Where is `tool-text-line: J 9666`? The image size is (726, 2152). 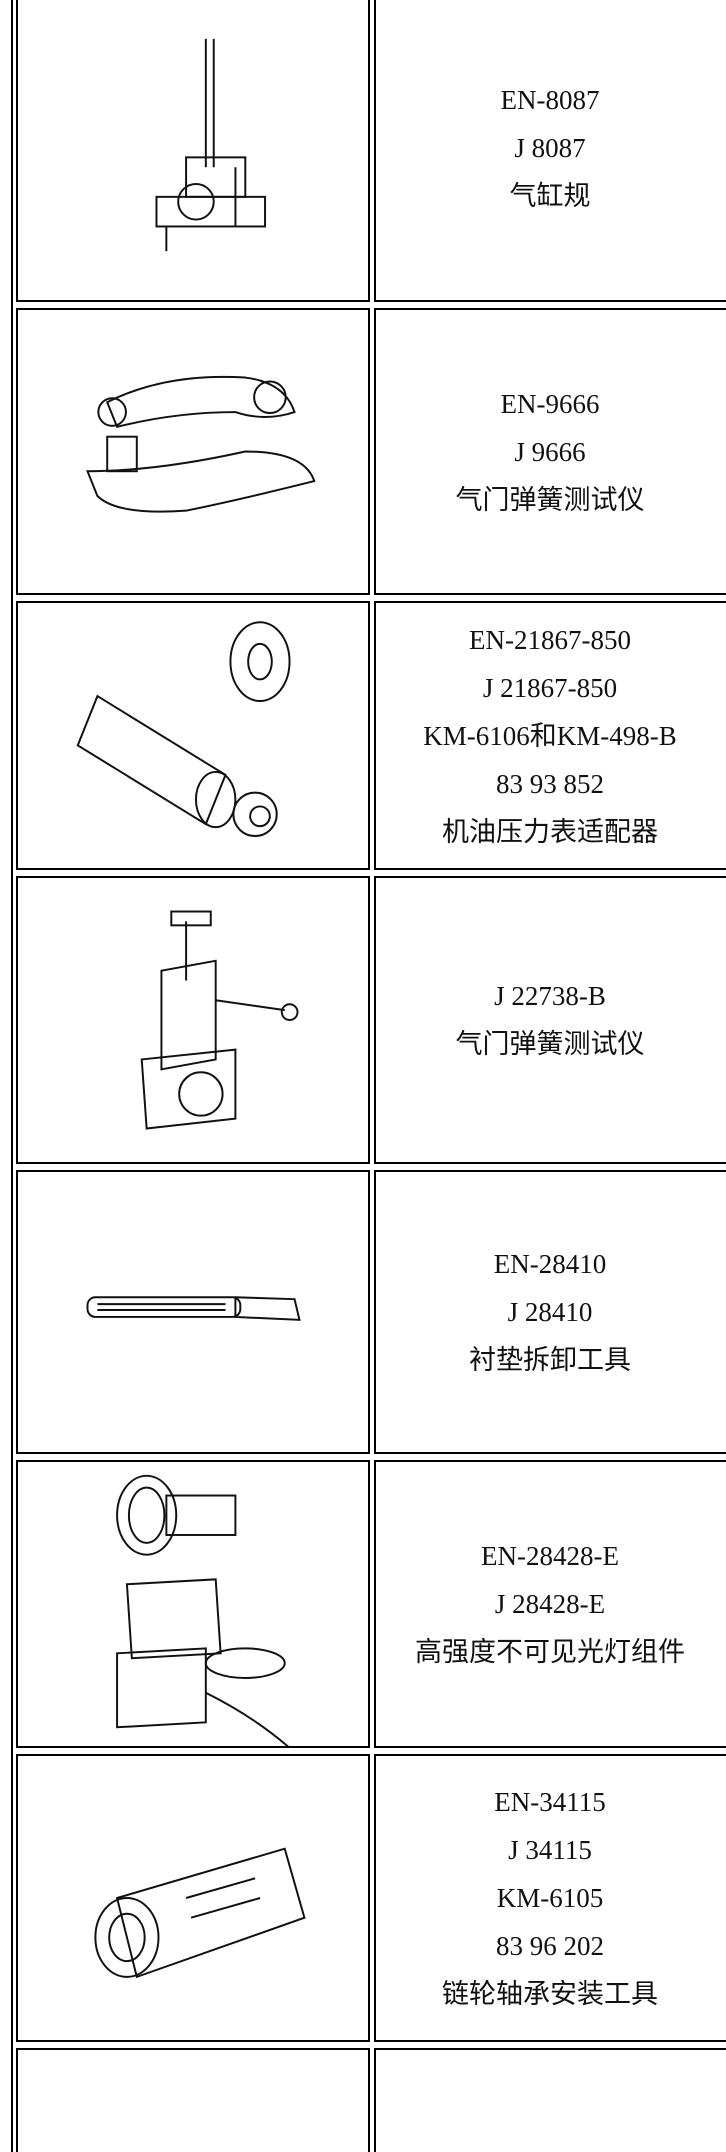
tool-text-line: J 9666 is located at coordinates (550, 451).